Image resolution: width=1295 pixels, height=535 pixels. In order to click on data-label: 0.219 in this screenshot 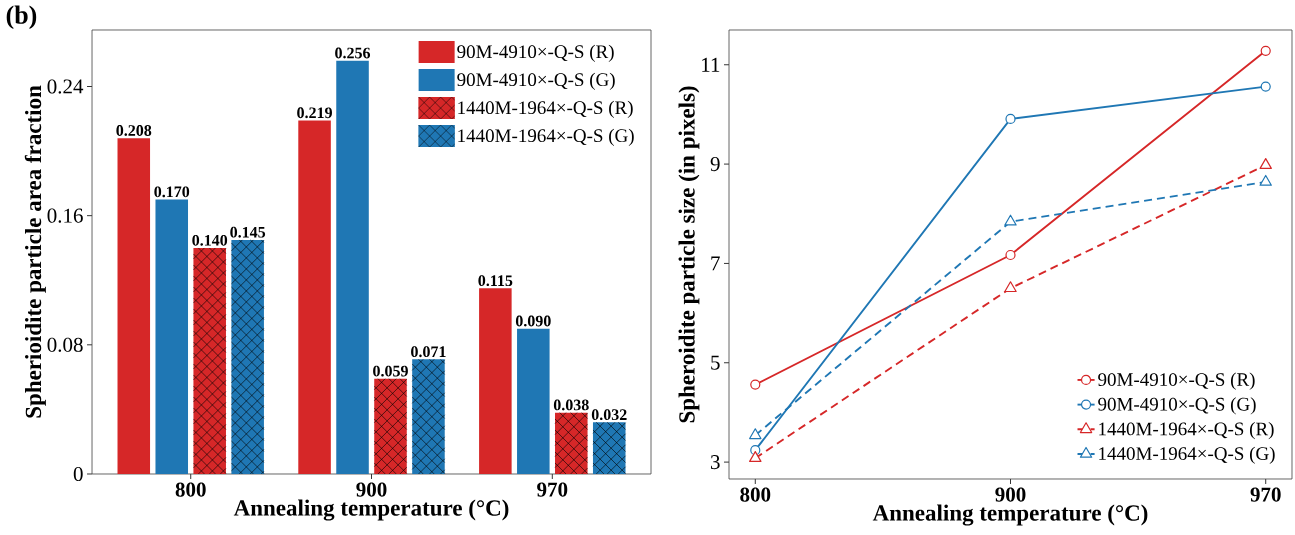, I will do `click(314, 113)`.